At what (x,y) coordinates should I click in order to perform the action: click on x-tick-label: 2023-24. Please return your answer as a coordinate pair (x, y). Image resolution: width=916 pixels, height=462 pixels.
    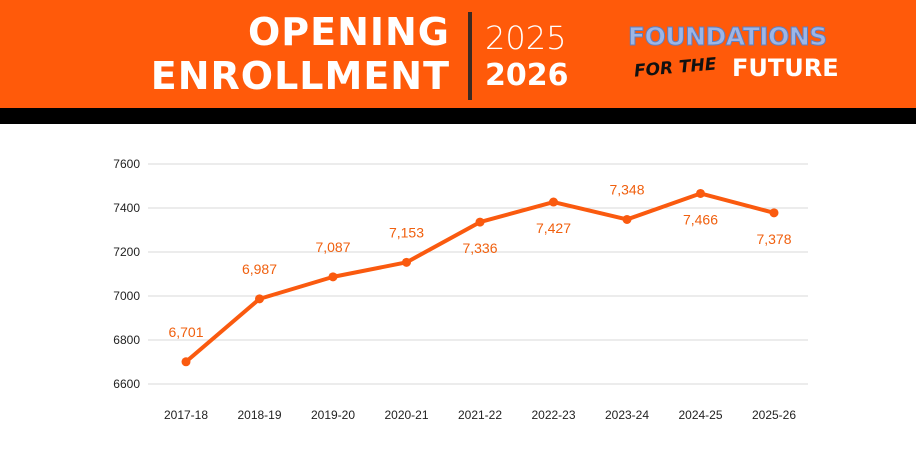
    Looking at the image, I should click on (627, 415).